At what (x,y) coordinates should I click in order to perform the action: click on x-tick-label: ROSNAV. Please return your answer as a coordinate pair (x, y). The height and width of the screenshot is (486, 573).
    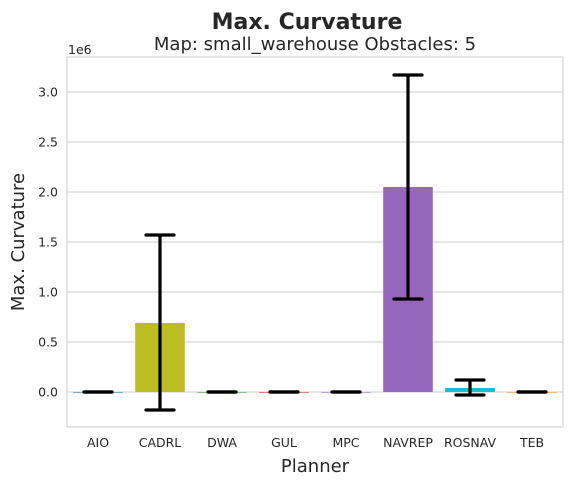
    Looking at the image, I should click on (470, 442).